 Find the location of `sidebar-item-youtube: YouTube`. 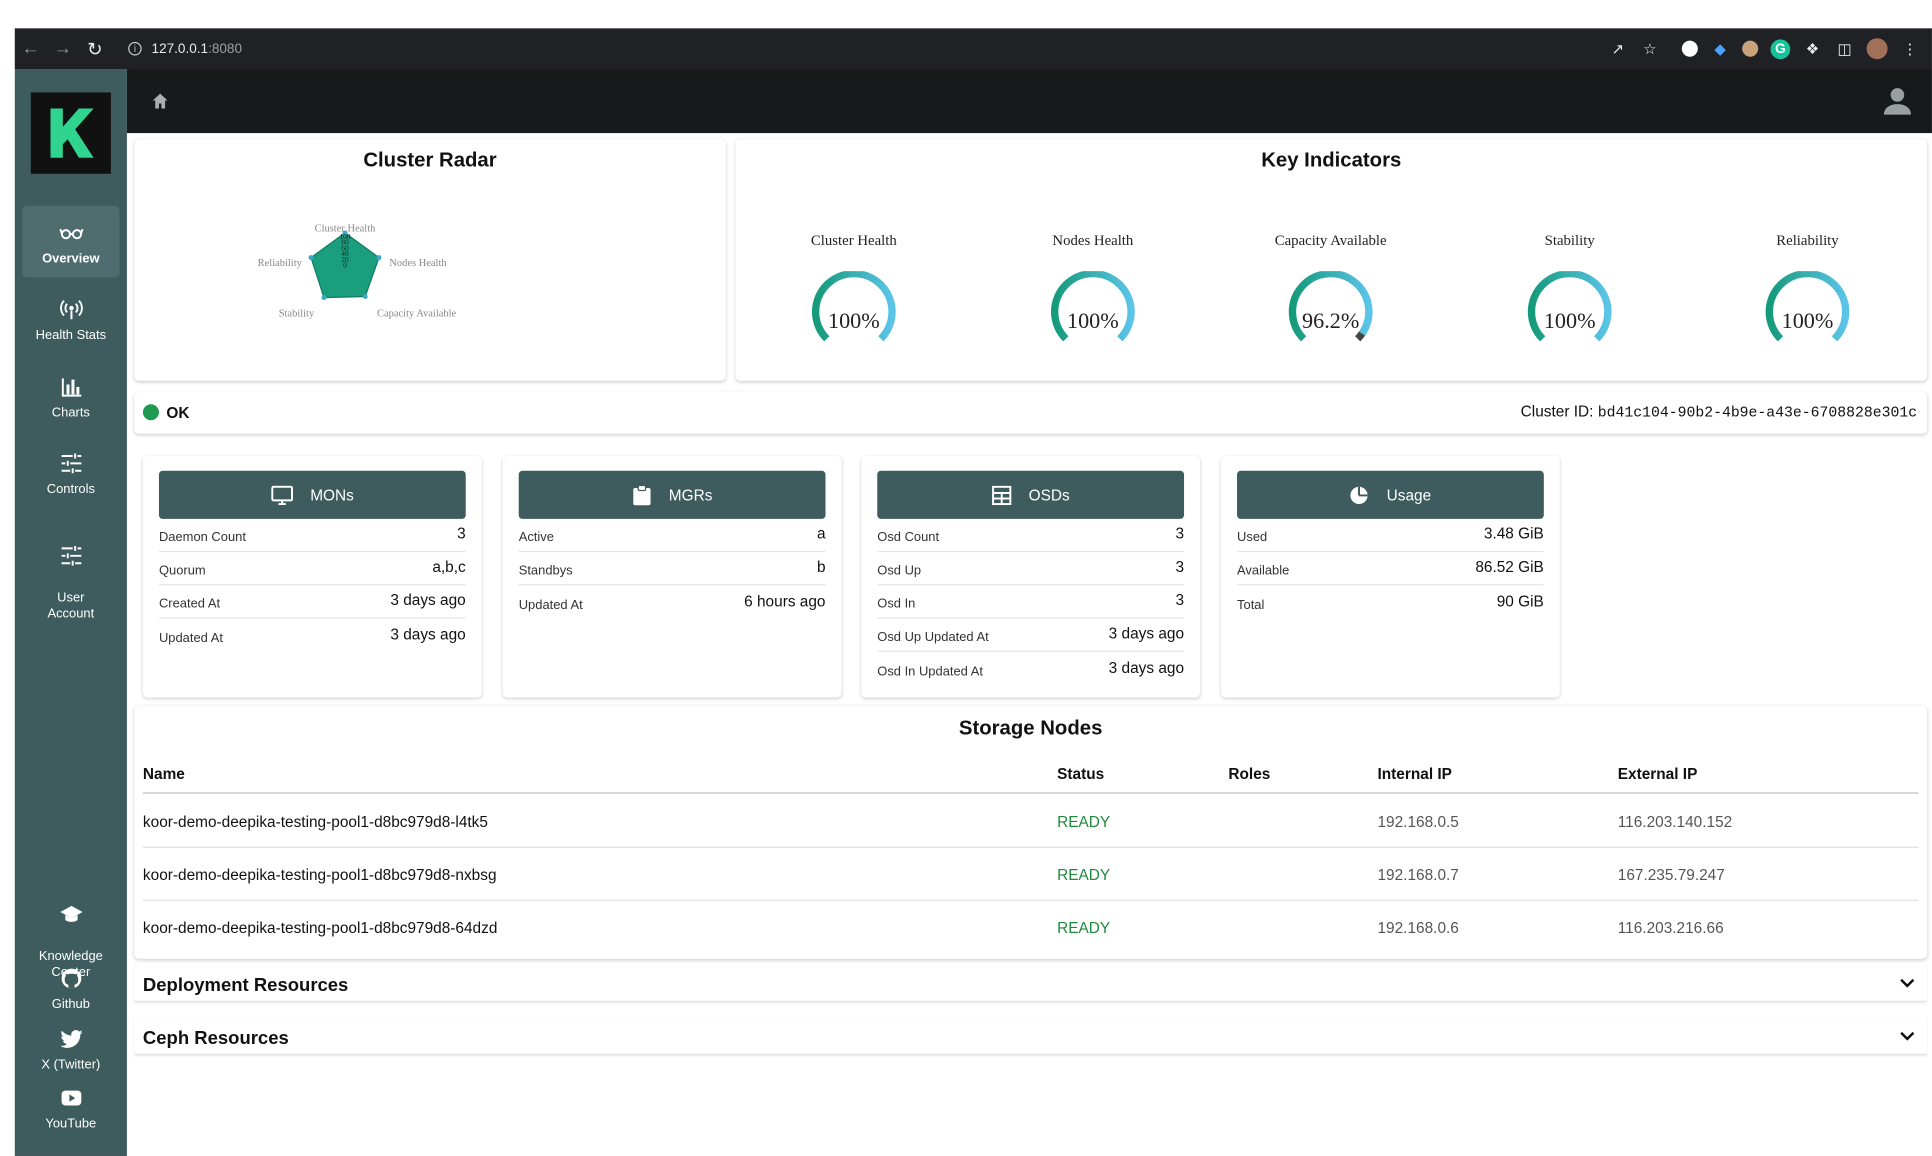

sidebar-item-youtube: YouTube is located at coordinates (70, 1111).